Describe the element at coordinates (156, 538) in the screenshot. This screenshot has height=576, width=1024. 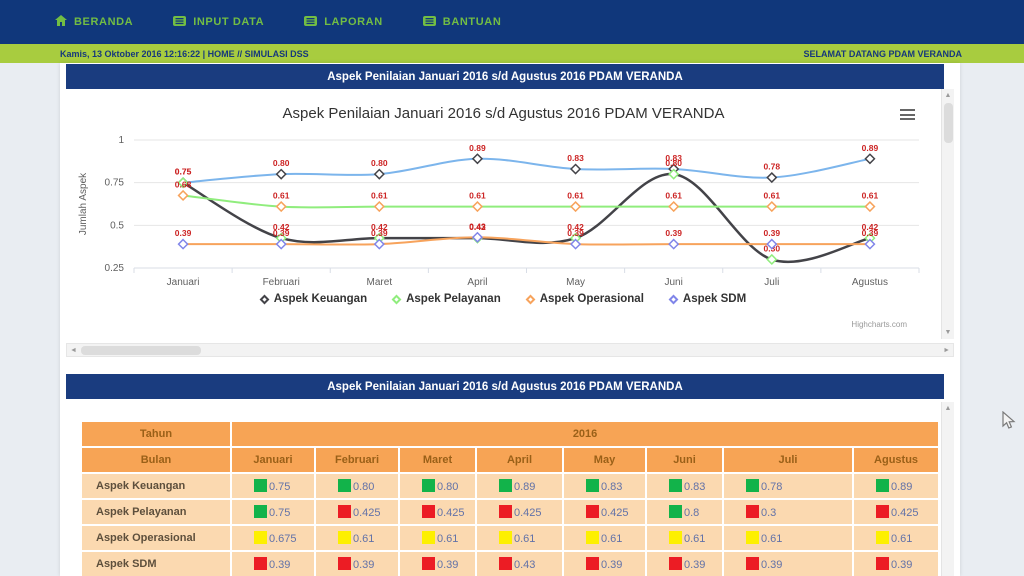
I see `row-label: Aspek Operasional` at that location.